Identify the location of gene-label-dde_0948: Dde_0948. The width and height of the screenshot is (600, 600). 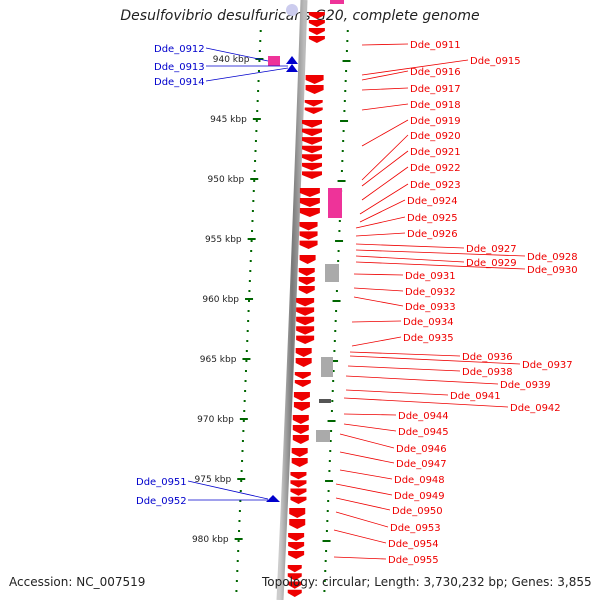
(419, 480).